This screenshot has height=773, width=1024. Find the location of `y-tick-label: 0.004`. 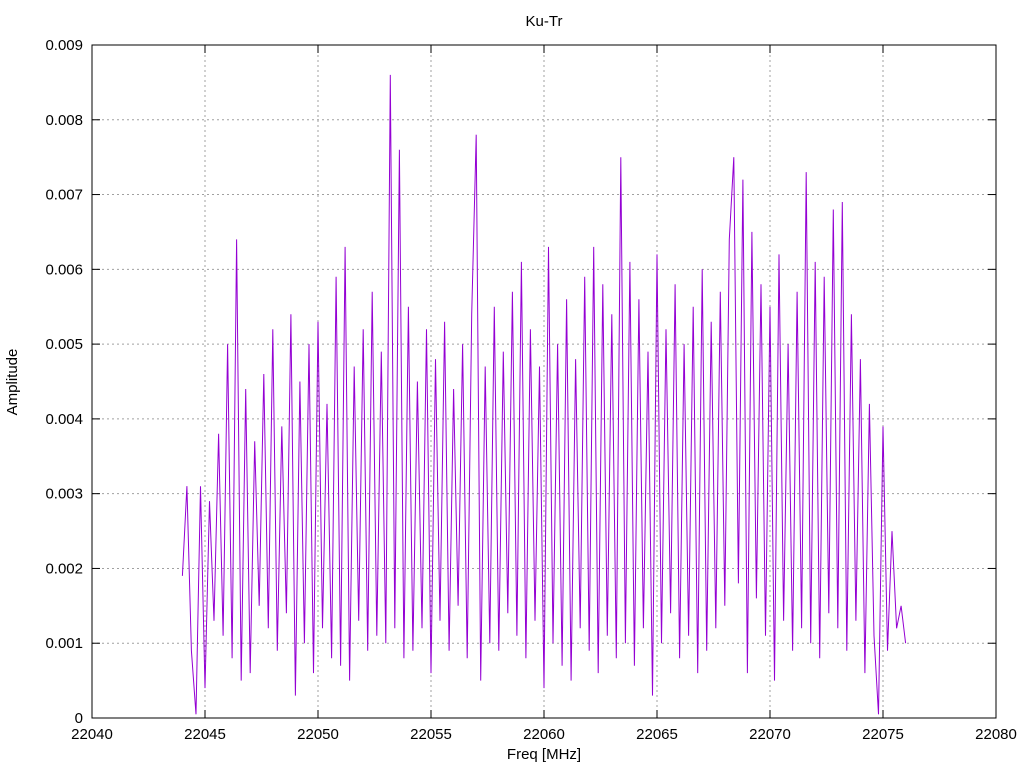

y-tick-label: 0.004 is located at coordinates (64, 419).